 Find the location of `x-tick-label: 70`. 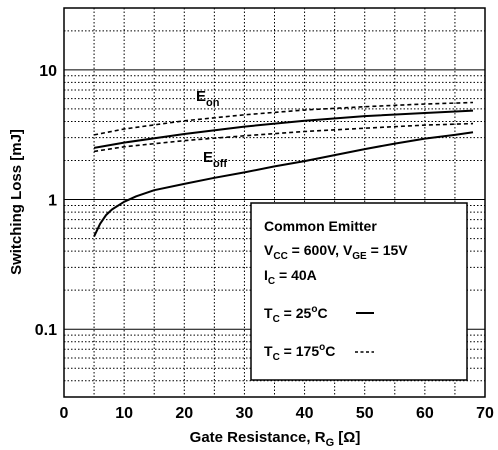

x-tick-label: 70 is located at coordinates (485, 413).